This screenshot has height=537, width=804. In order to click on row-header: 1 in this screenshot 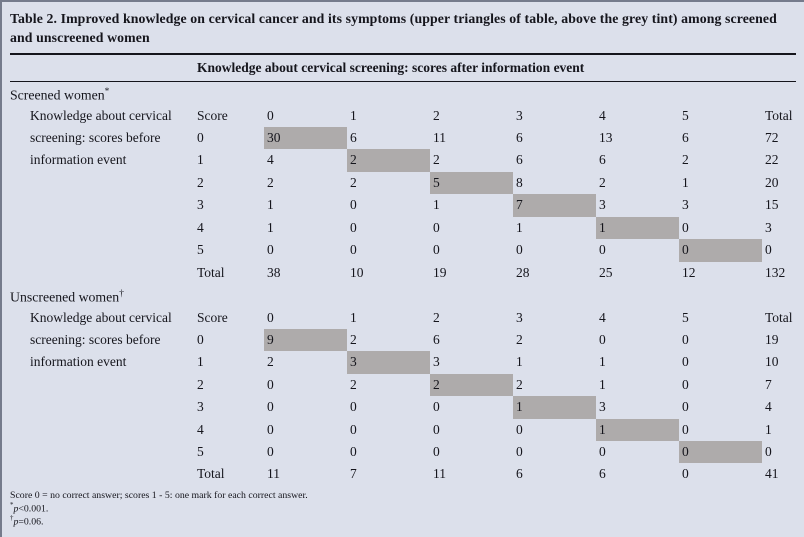, I will do `click(200, 160)`.